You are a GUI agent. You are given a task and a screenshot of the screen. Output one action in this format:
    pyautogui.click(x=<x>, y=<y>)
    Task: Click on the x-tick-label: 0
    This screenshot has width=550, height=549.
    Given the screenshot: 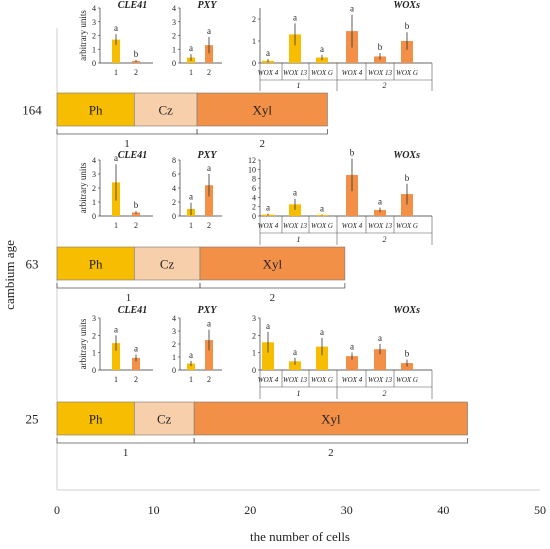 What is the action you would take?
    pyautogui.click(x=57, y=510)
    